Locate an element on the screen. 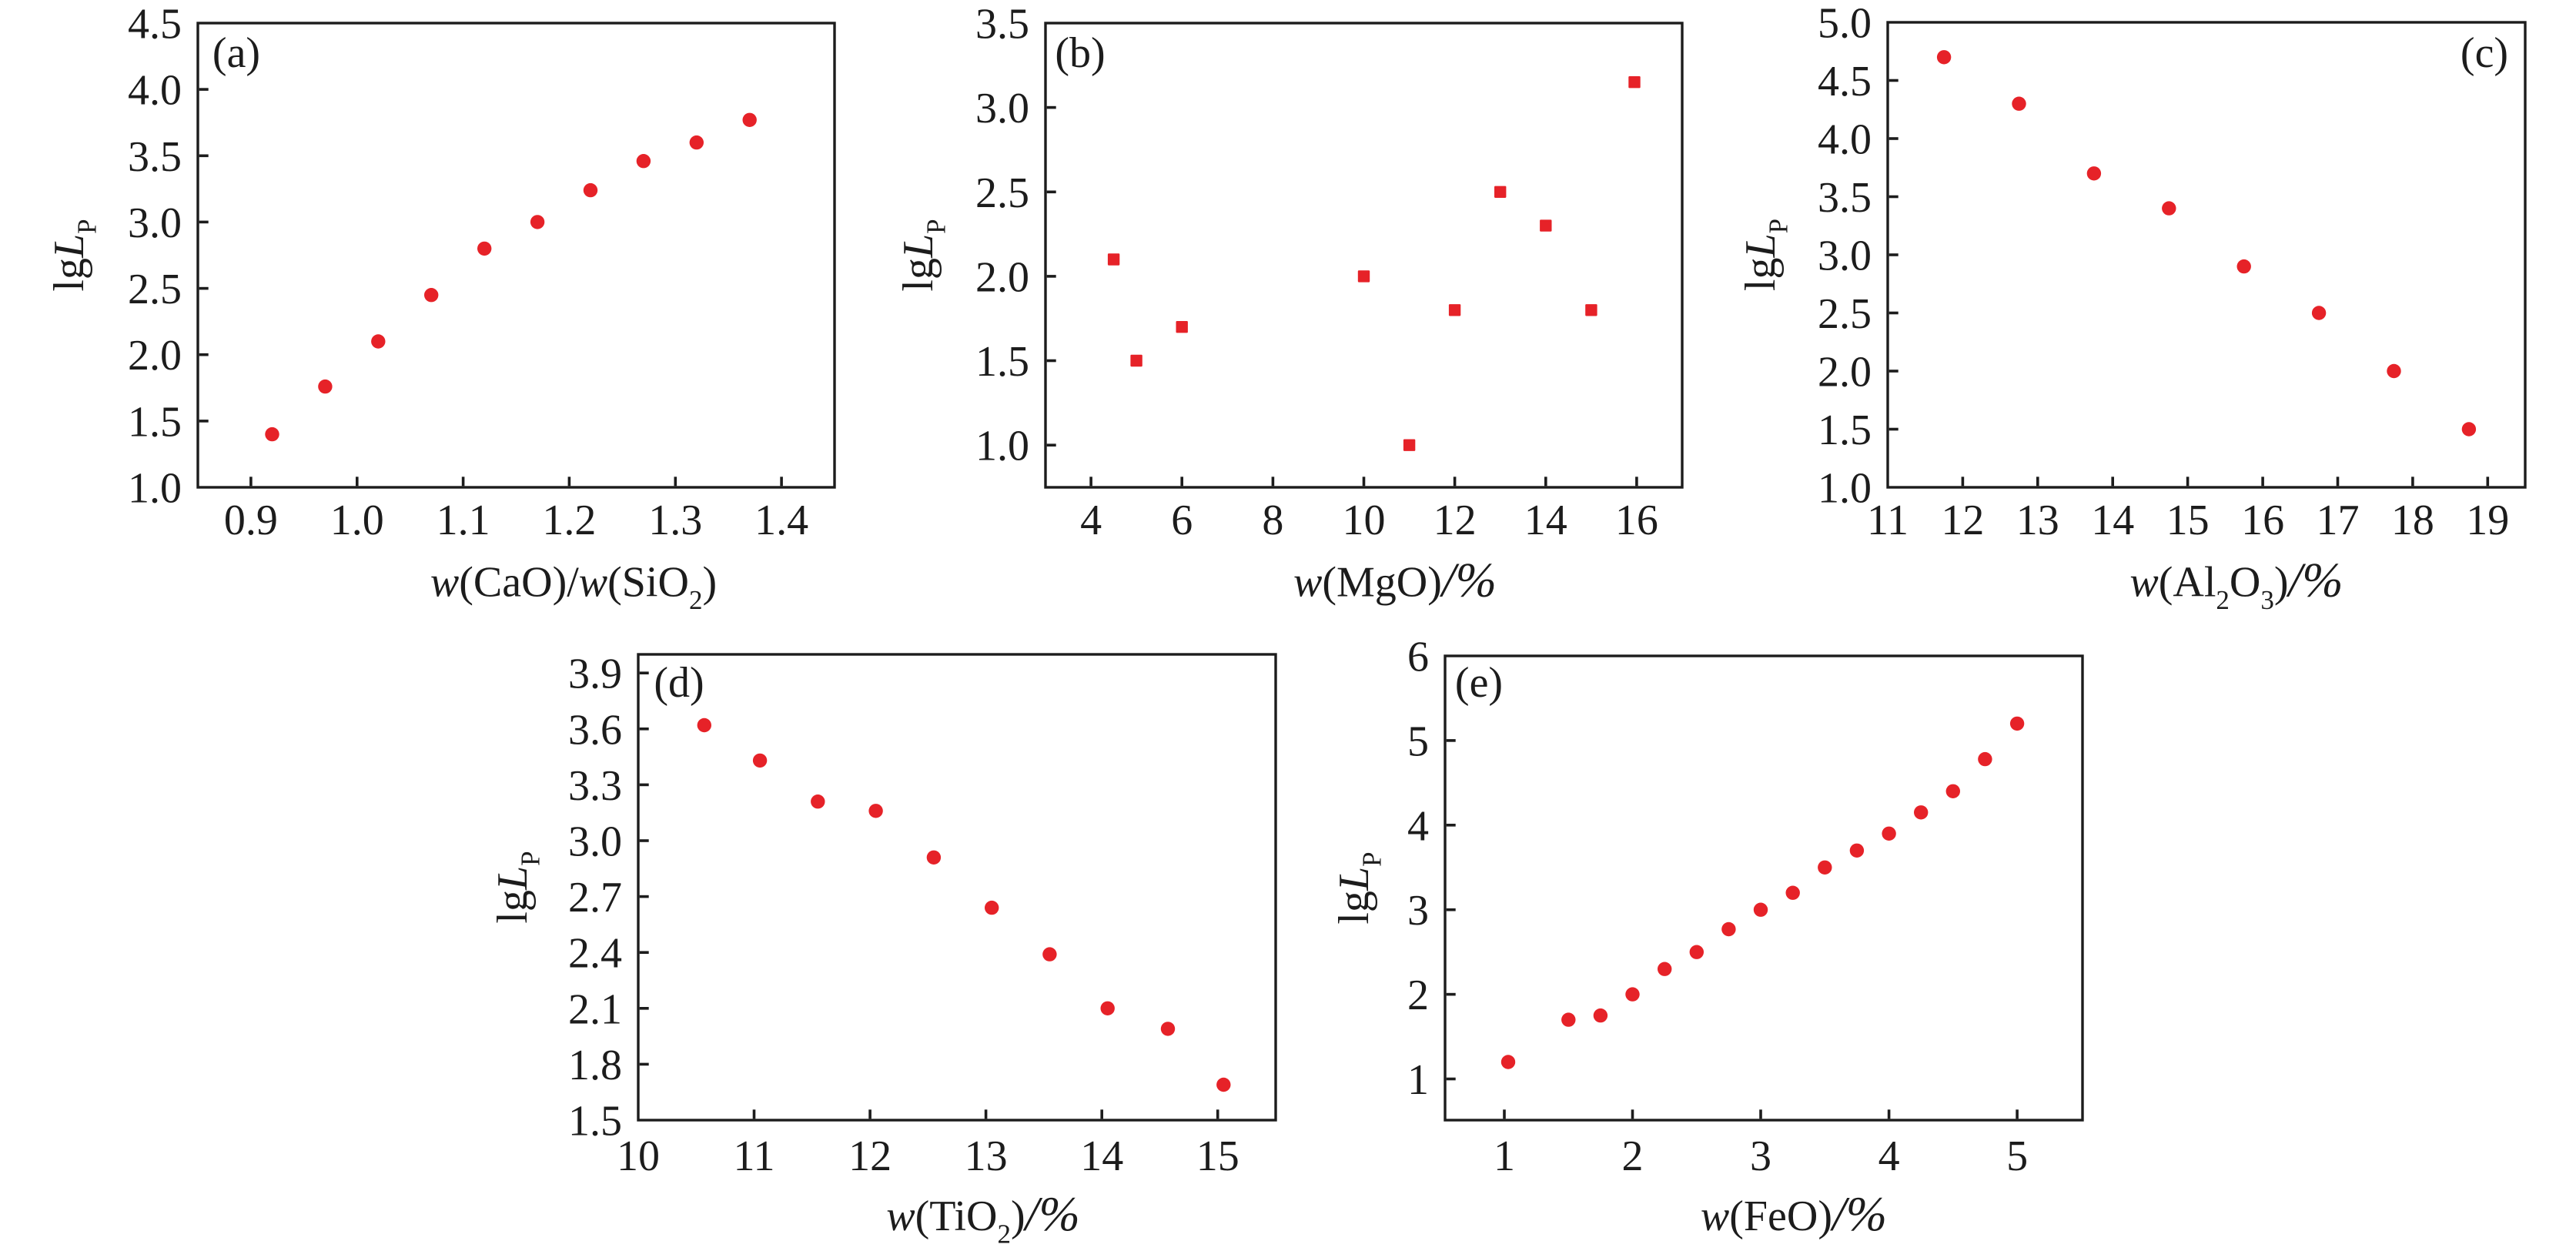 This screenshot has height=1251, width=2576. svg-text: 2.7 is located at coordinates (595, 898).